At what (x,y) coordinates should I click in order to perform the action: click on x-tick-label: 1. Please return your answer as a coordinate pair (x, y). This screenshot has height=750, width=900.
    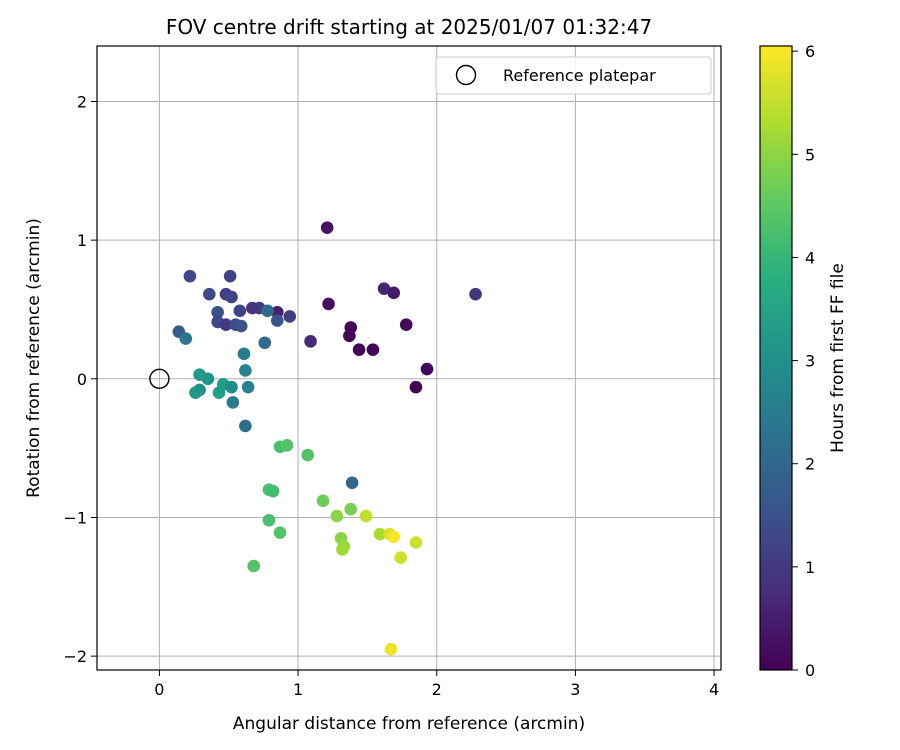
    Looking at the image, I should click on (298, 689).